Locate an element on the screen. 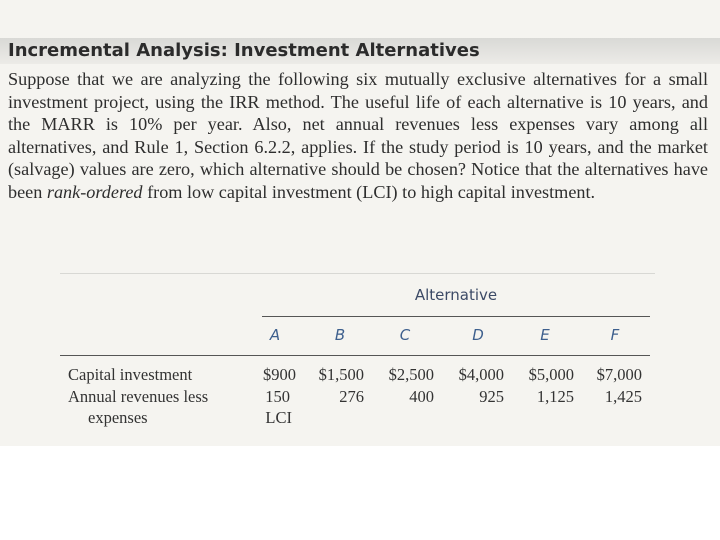 The image size is (720, 540). column-header: B is located at coordinates (340, 335).